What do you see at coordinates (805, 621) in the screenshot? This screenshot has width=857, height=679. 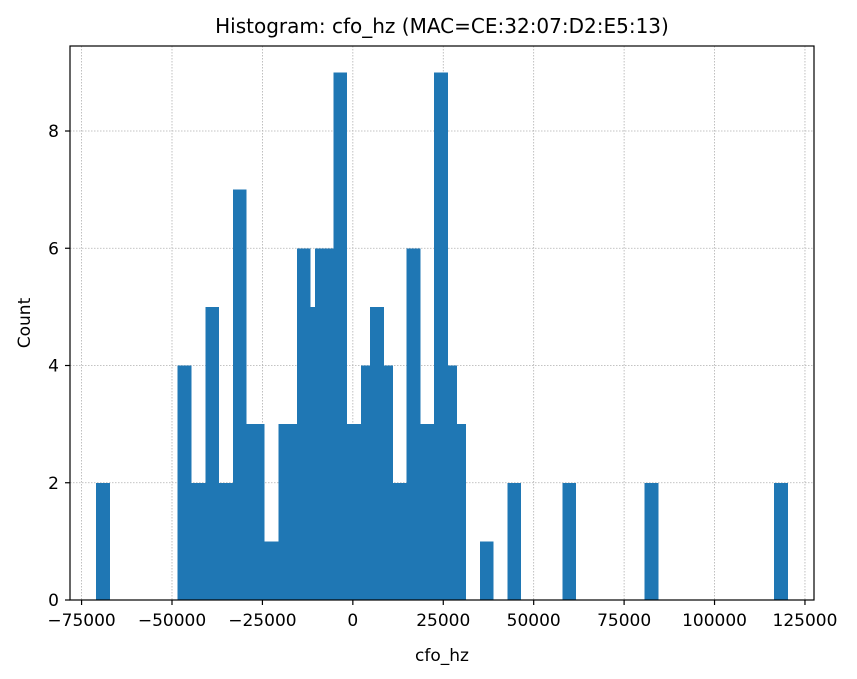 I see `x-tick-label: 125000` at bounding box center [805, 621].